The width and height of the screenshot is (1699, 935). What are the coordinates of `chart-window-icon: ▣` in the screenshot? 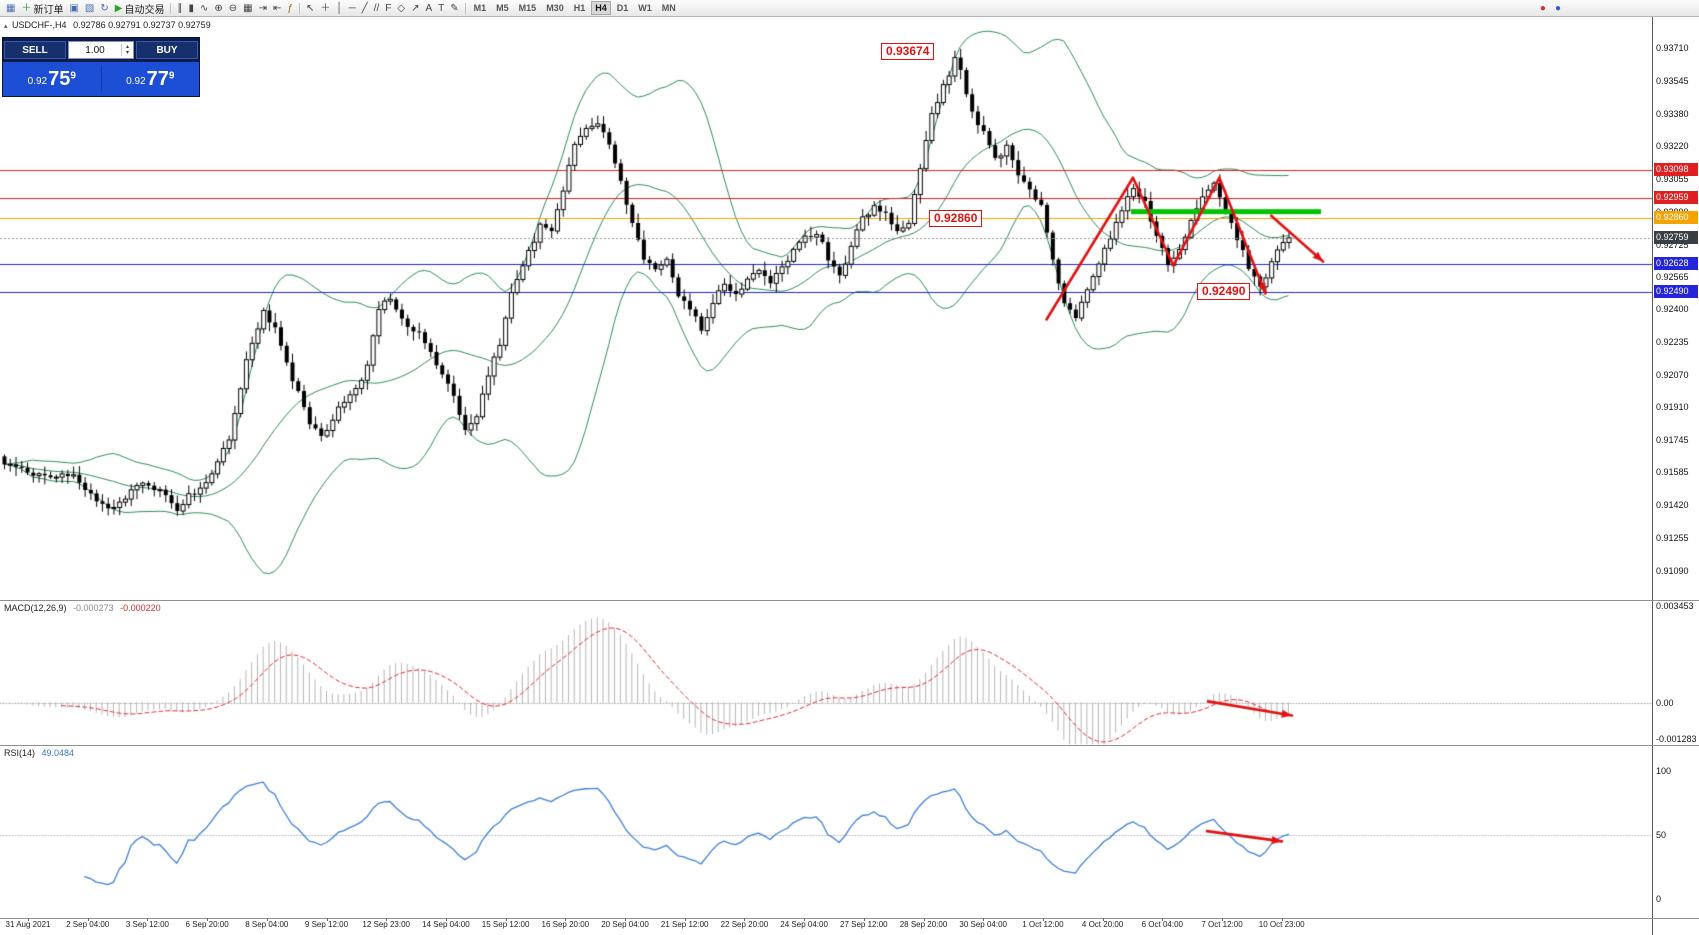 It's located at (74, 8).